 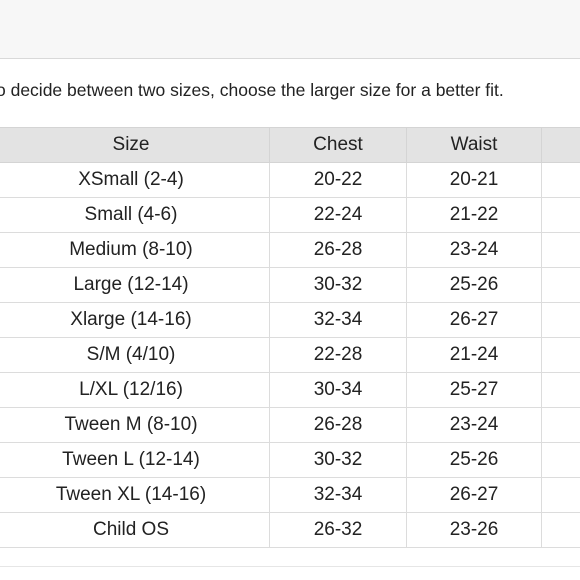 I want to click on cell-chest: 20-22, so click(x=338, y=180).